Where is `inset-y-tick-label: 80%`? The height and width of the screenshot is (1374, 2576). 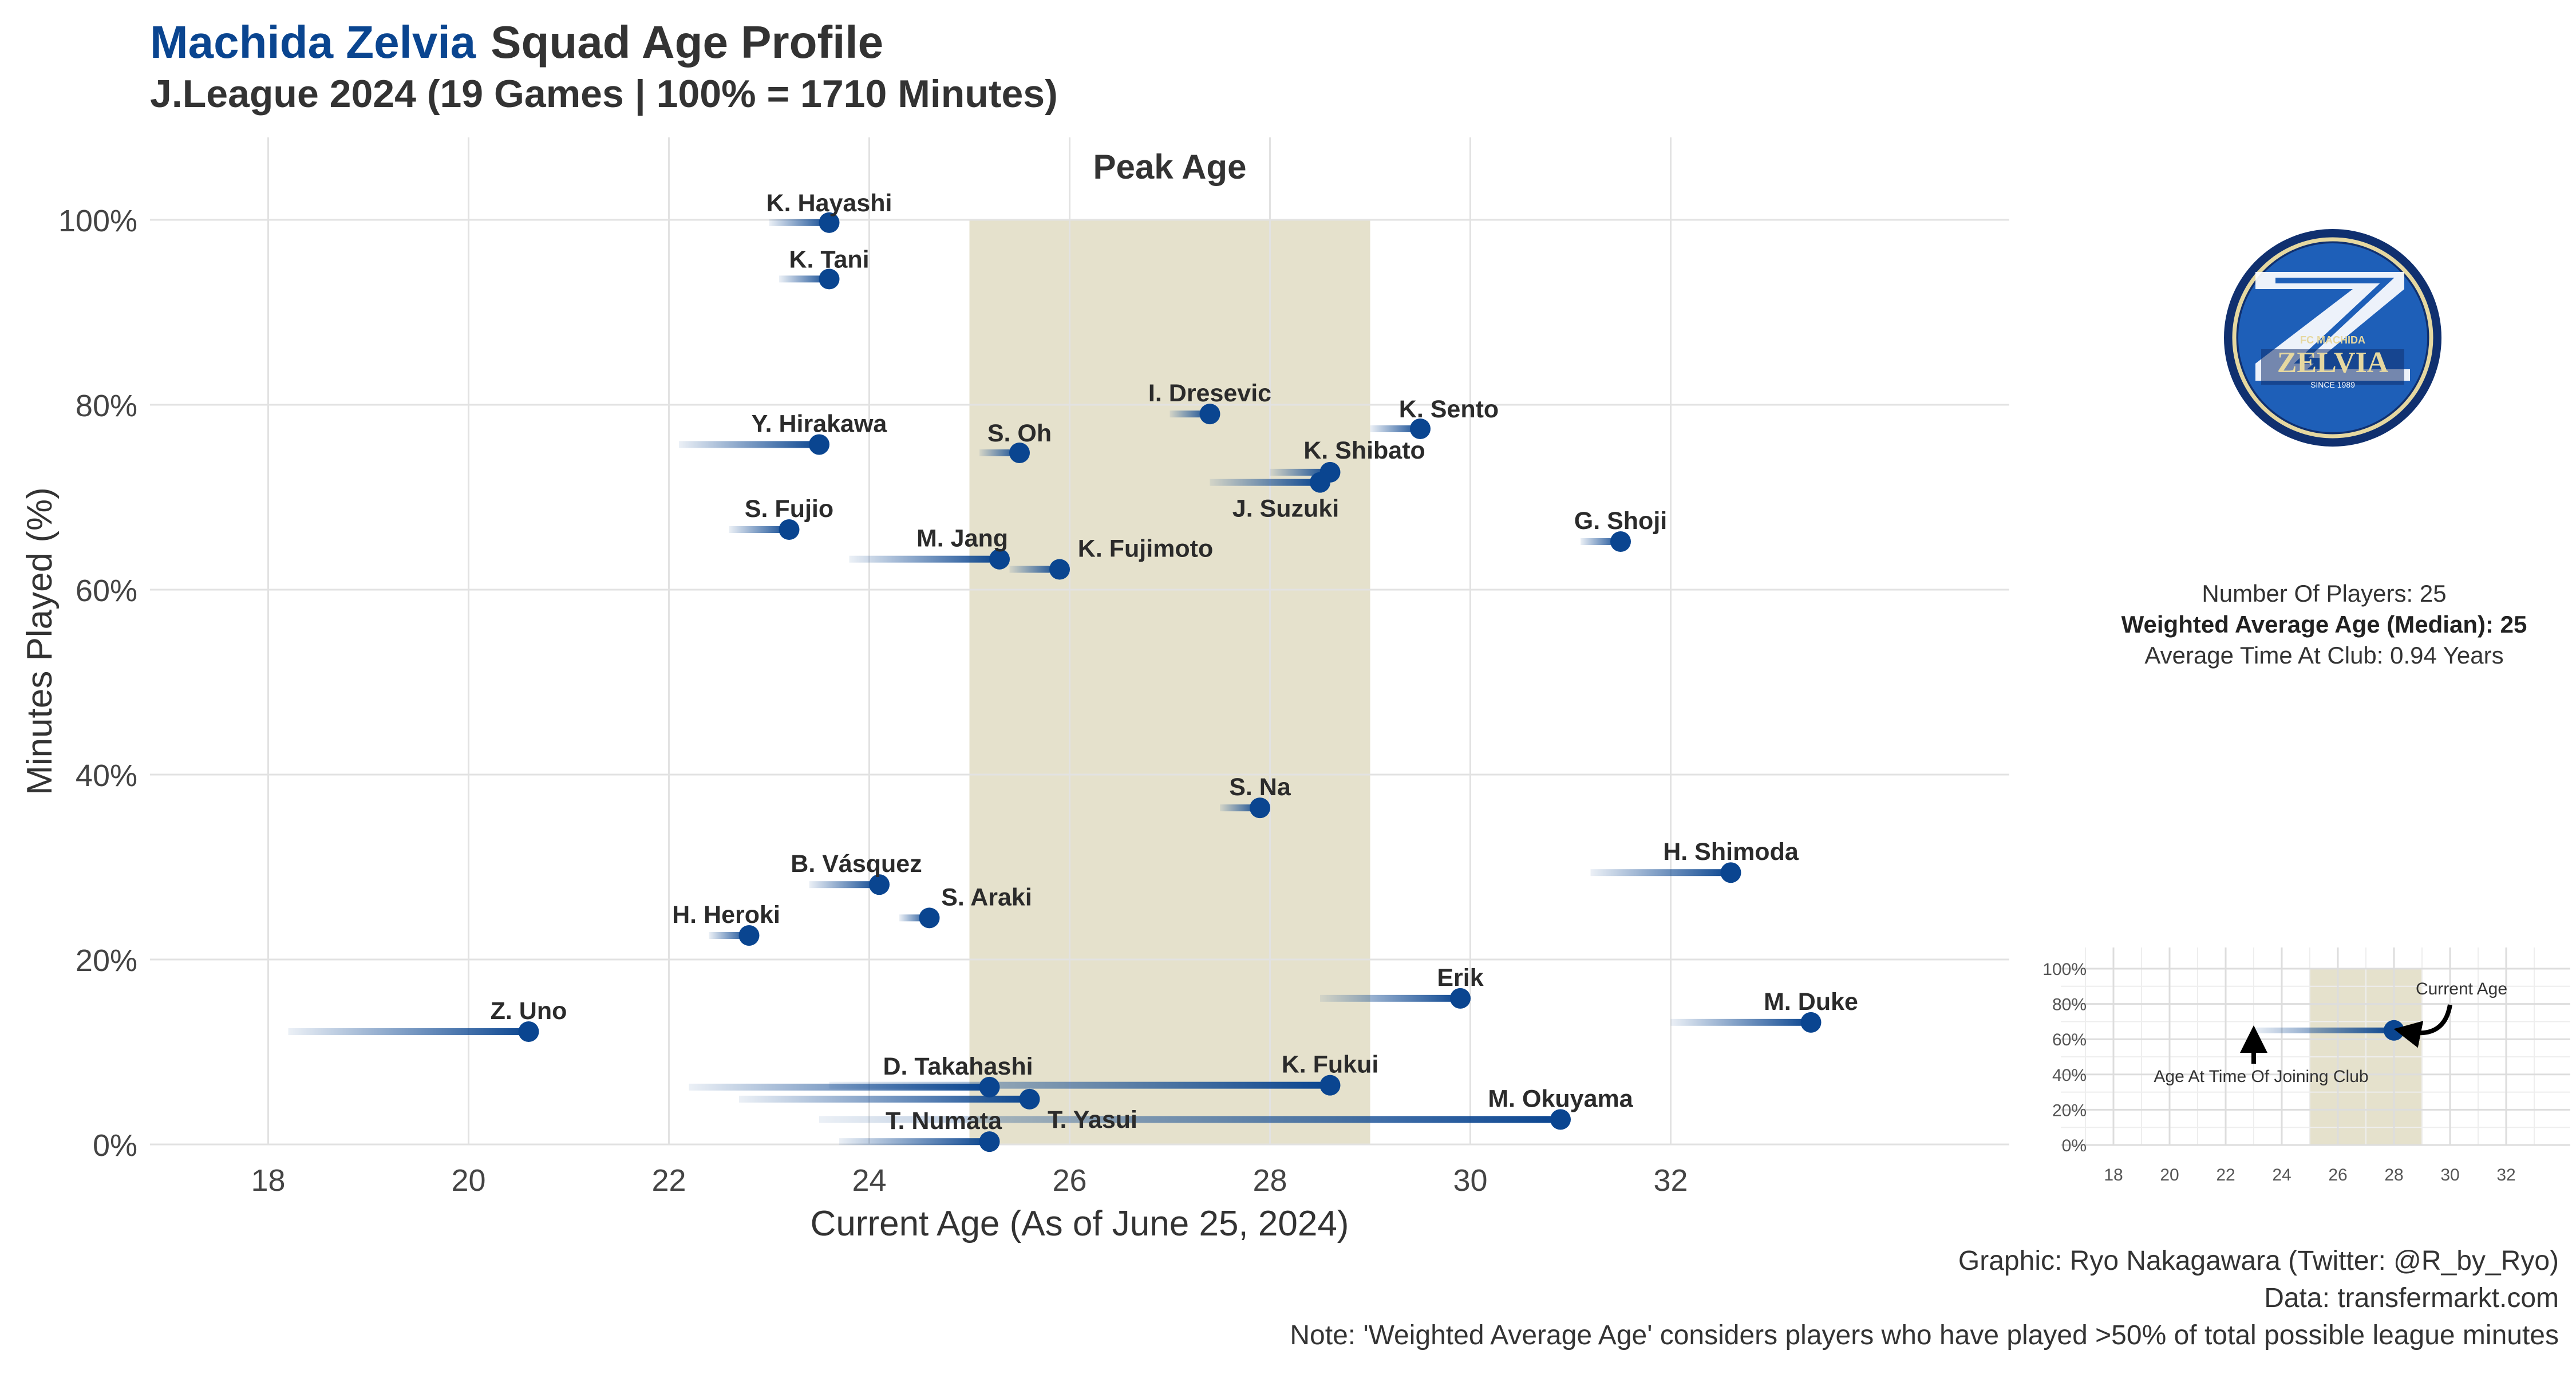
inset-y-tick-label: 80% is located at coordinates (2069, 1005).